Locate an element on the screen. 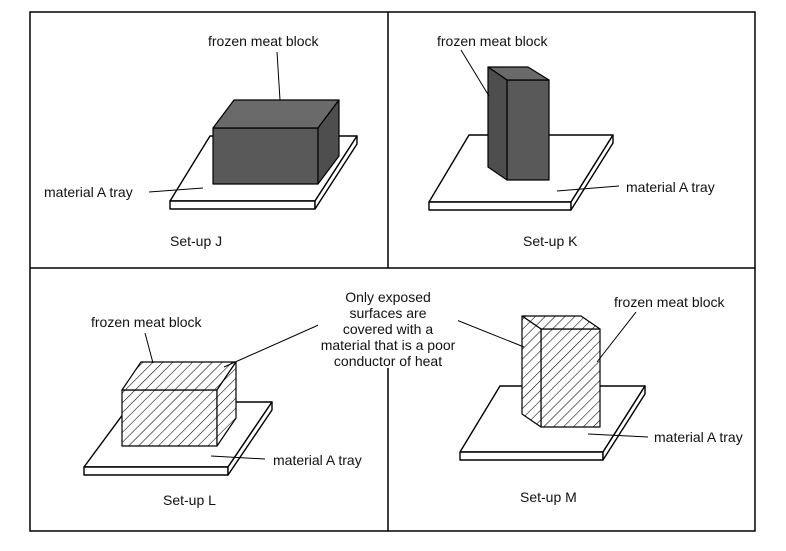 This screenshot has width=786, height=551. note-line: conductor of heat is located at coordinates (388, 361).